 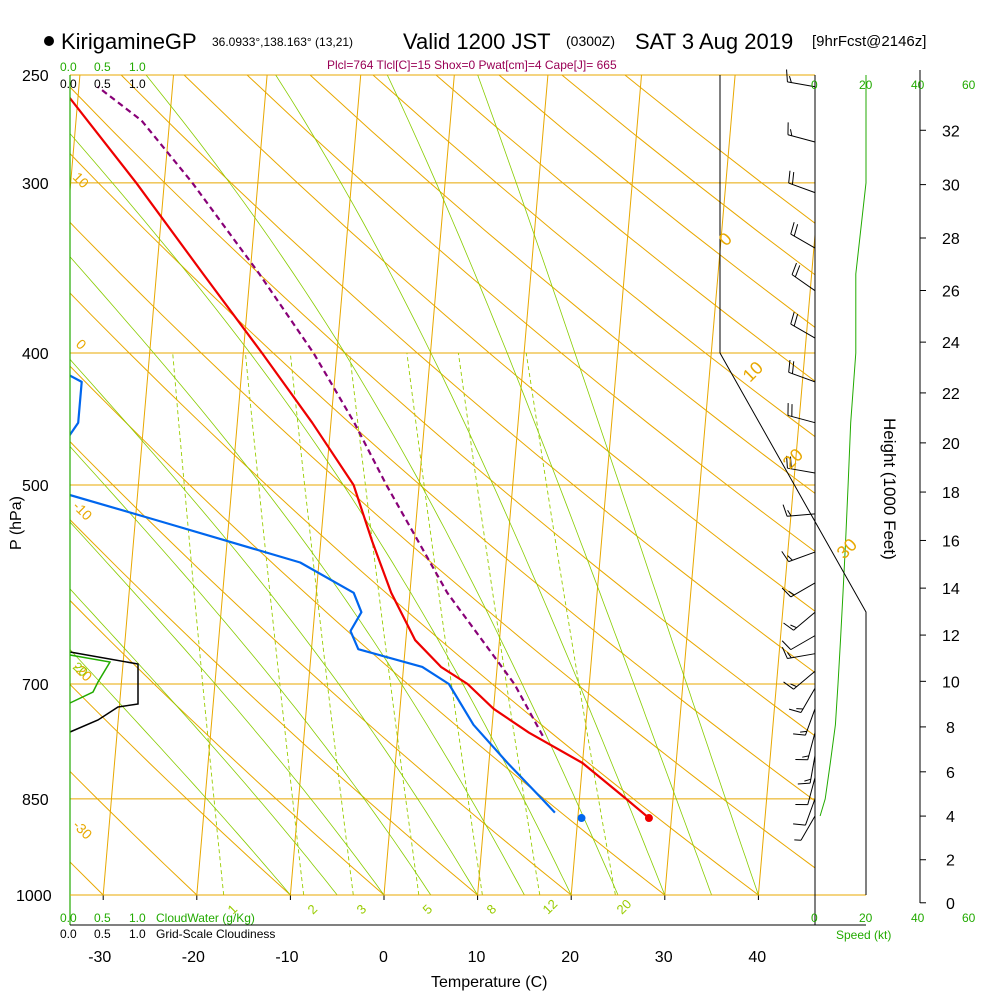 I want to click on speed-top-20: 20, so click(x=866, y=85).